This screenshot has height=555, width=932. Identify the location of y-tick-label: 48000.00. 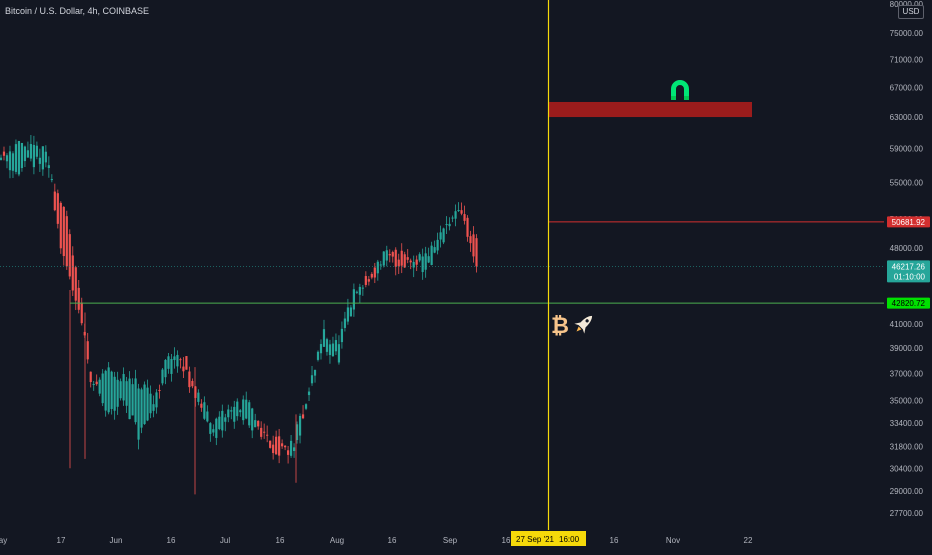
(907, 248).